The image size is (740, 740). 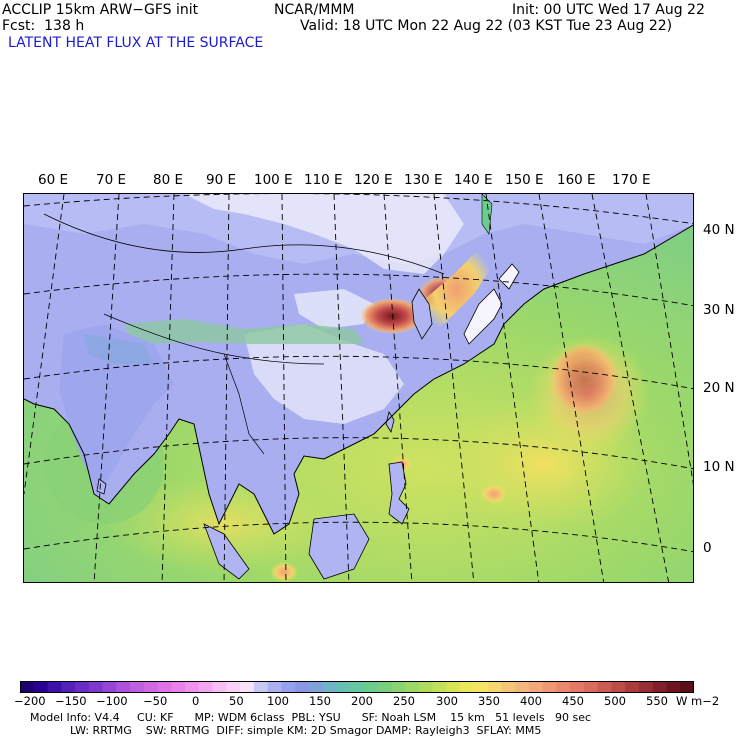 I want to click on flux-maximum, so click(x=392, y=316).